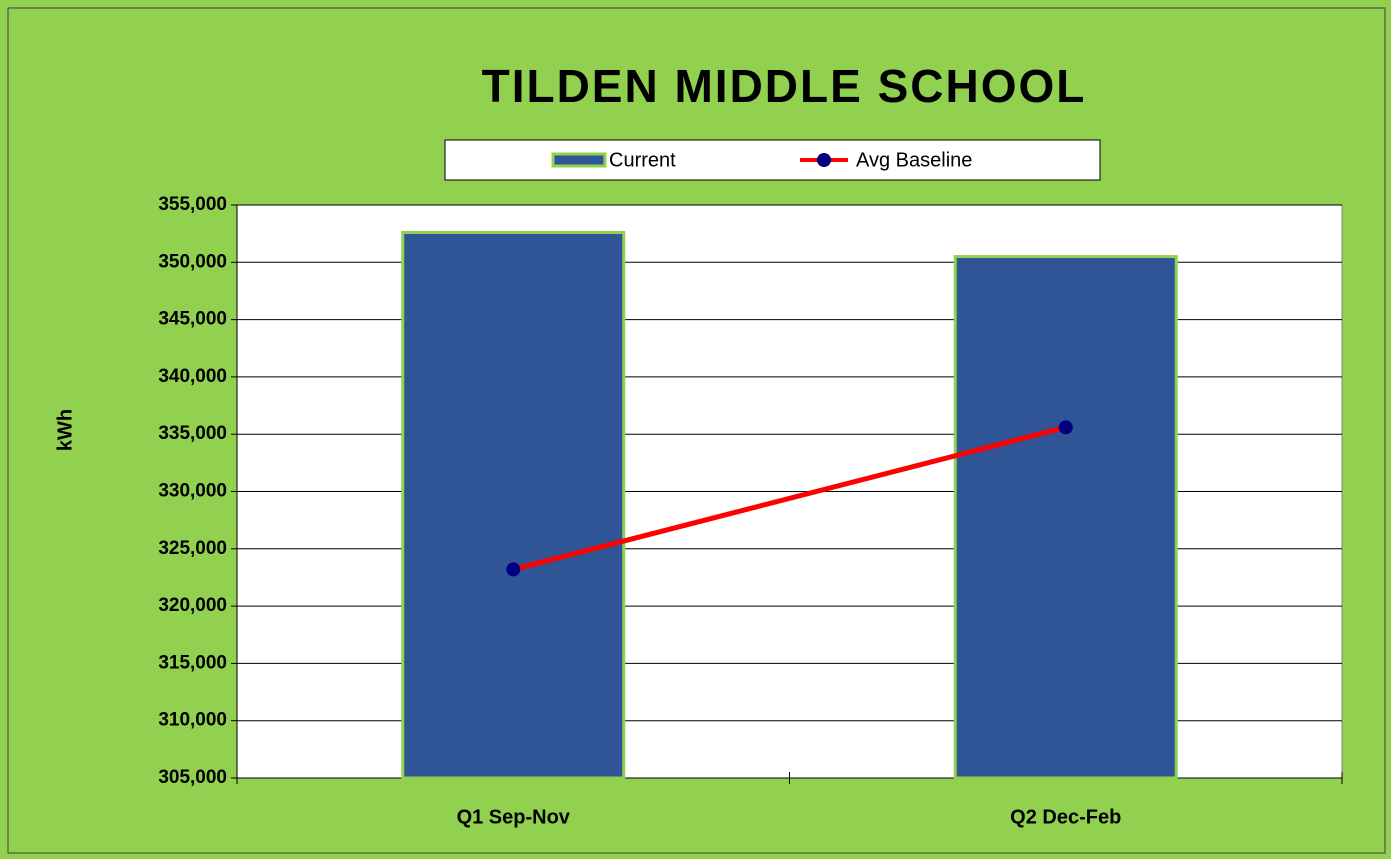 The width and height of the screenshot is (1391, 859). I want to click on y-tick-label: 335,000, so click(192, 433).